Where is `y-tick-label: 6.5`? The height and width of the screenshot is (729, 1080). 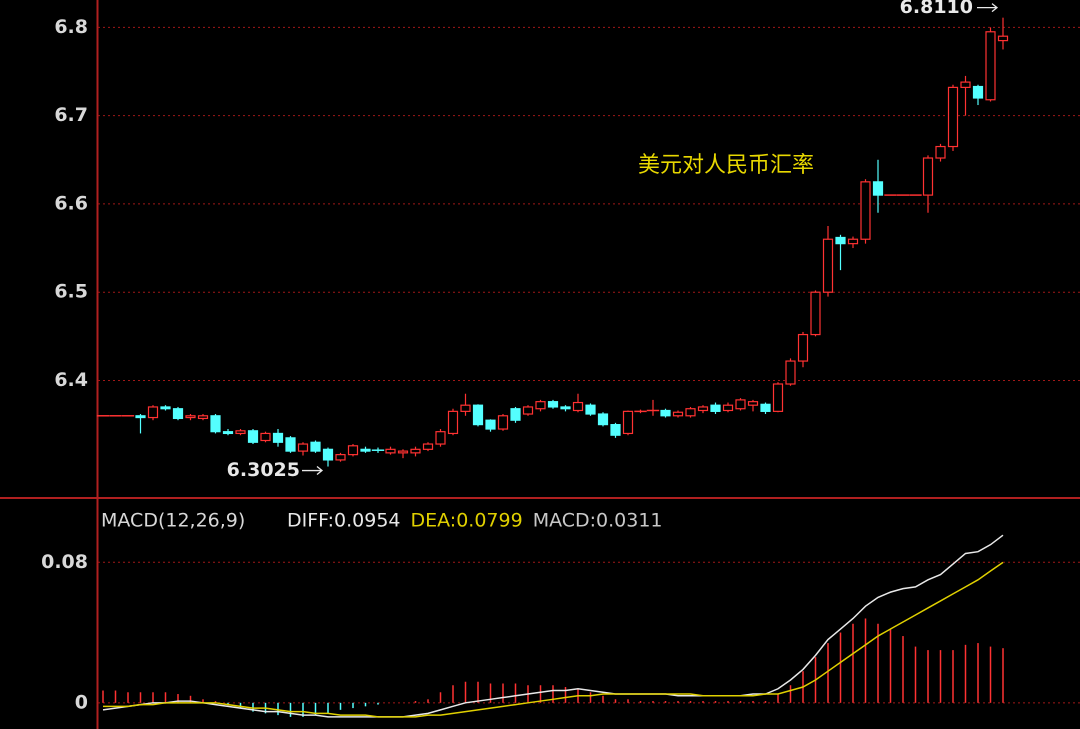 y-tick-label: 6.5 is located at coordinates (71, 292).